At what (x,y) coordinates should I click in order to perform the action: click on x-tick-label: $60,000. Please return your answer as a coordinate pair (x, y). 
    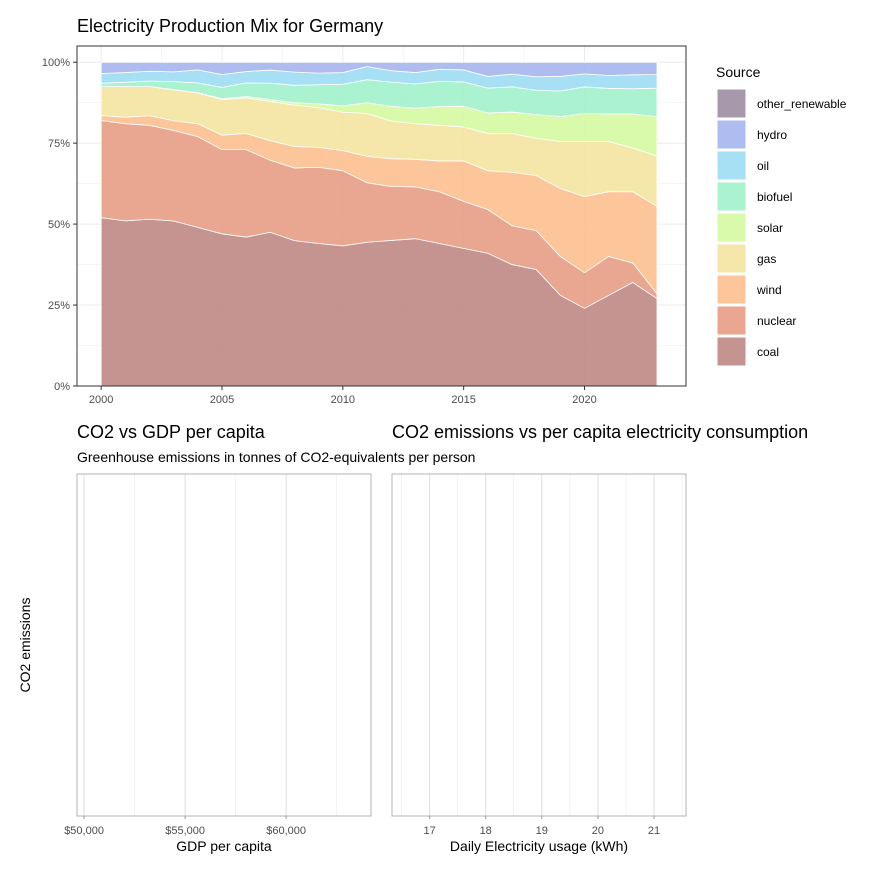
    Looking at the image, I should click on (286, 831).